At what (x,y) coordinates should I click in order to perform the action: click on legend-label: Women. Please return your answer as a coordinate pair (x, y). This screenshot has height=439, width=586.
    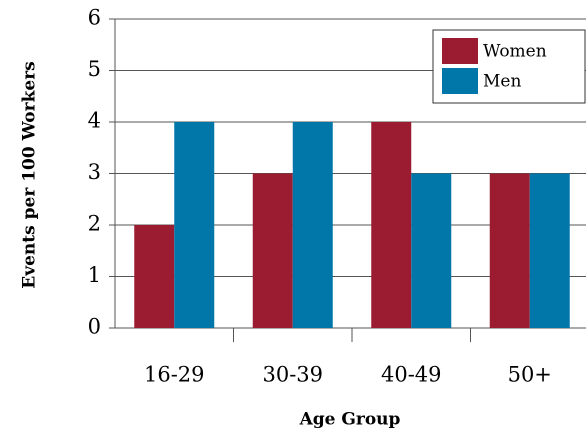
    Looking at the image, I should click on (515, 52).